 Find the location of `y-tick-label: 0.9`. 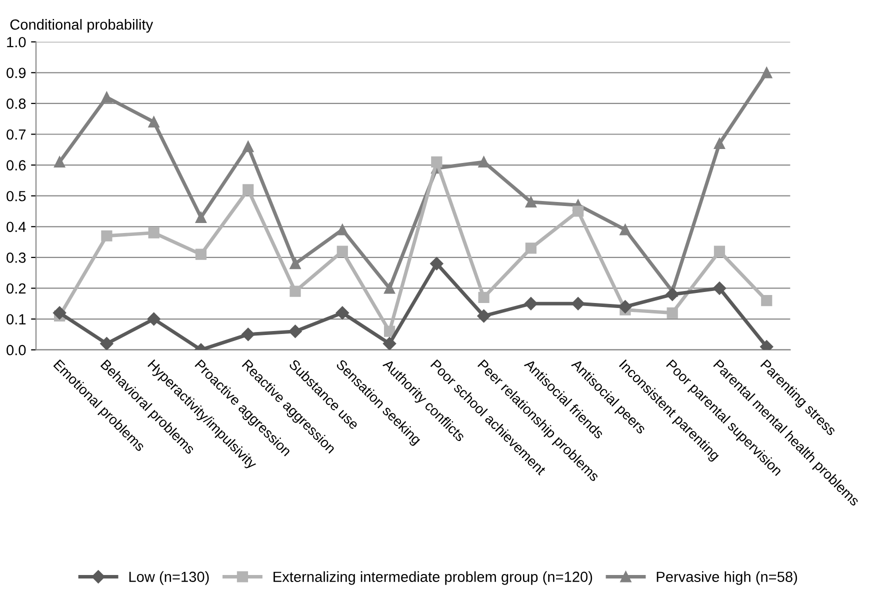

y-tick-label: 0.9 is located at coordinates (16, 73).